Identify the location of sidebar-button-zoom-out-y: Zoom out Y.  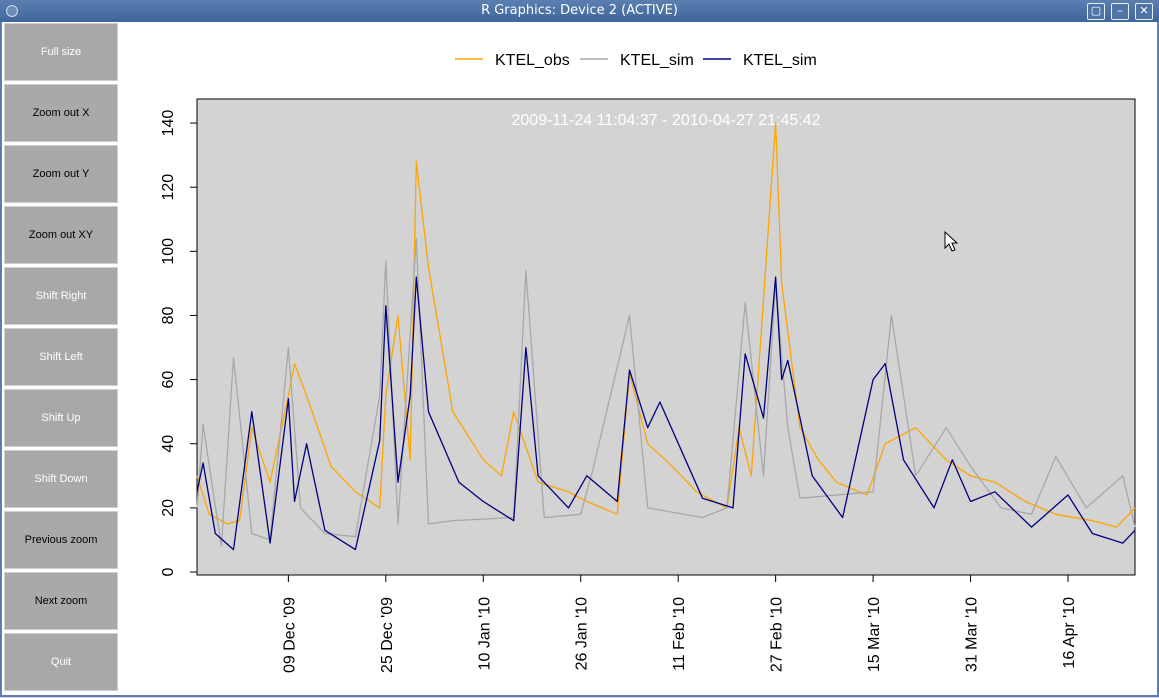
(61, 174).